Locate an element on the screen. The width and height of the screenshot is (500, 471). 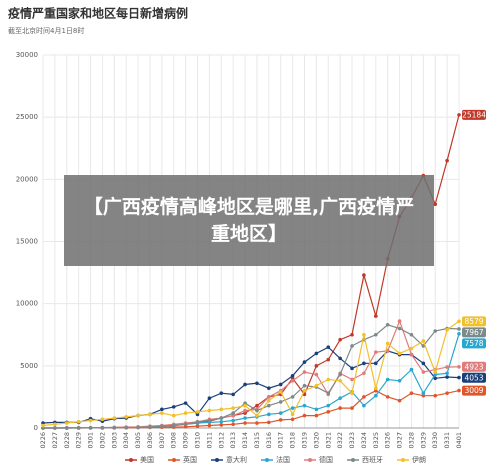
x-tick-label: 0226 is located at coordinates (43, 440).